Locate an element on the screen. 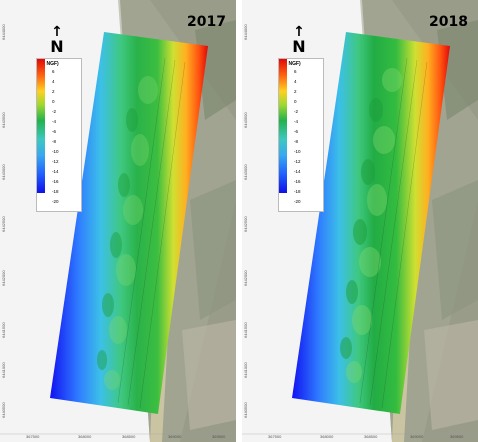 This screenshot has height=442, width=478. year-label: 2017 is located at coordinates (206, 22).